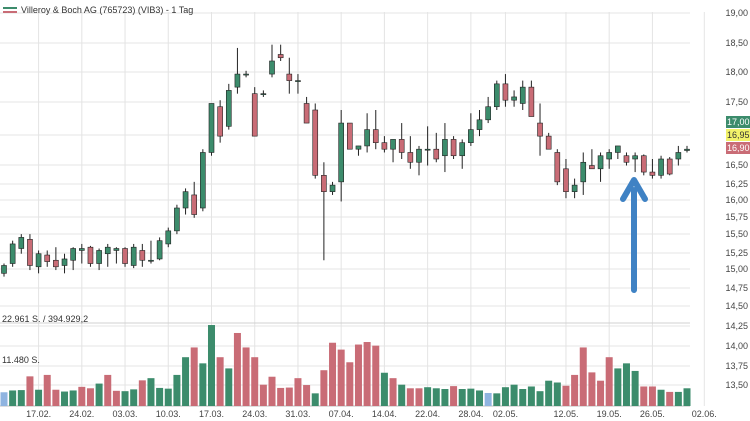  Describe the element at coordinates (736, 217) in the screenshot. I see `y-tick-label: 15,75` at that location.